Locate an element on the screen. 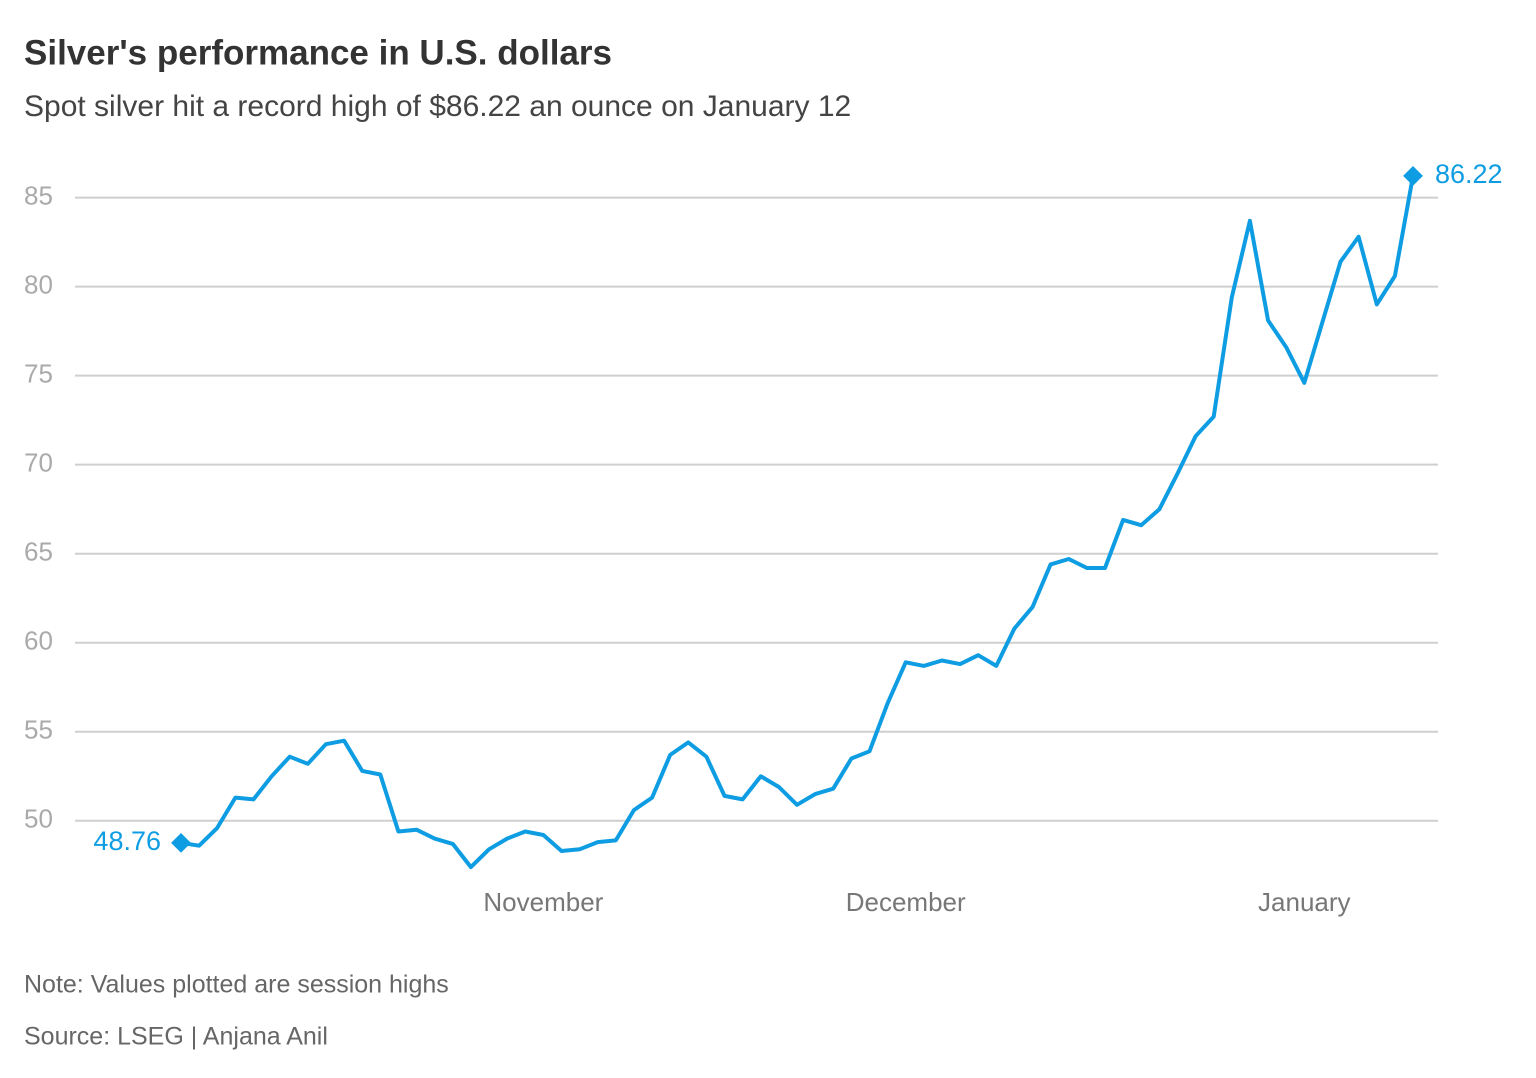 The height and width of the screenshot is (1078, 1536). end-label: 48.76 is located at coordinates (127, 841).